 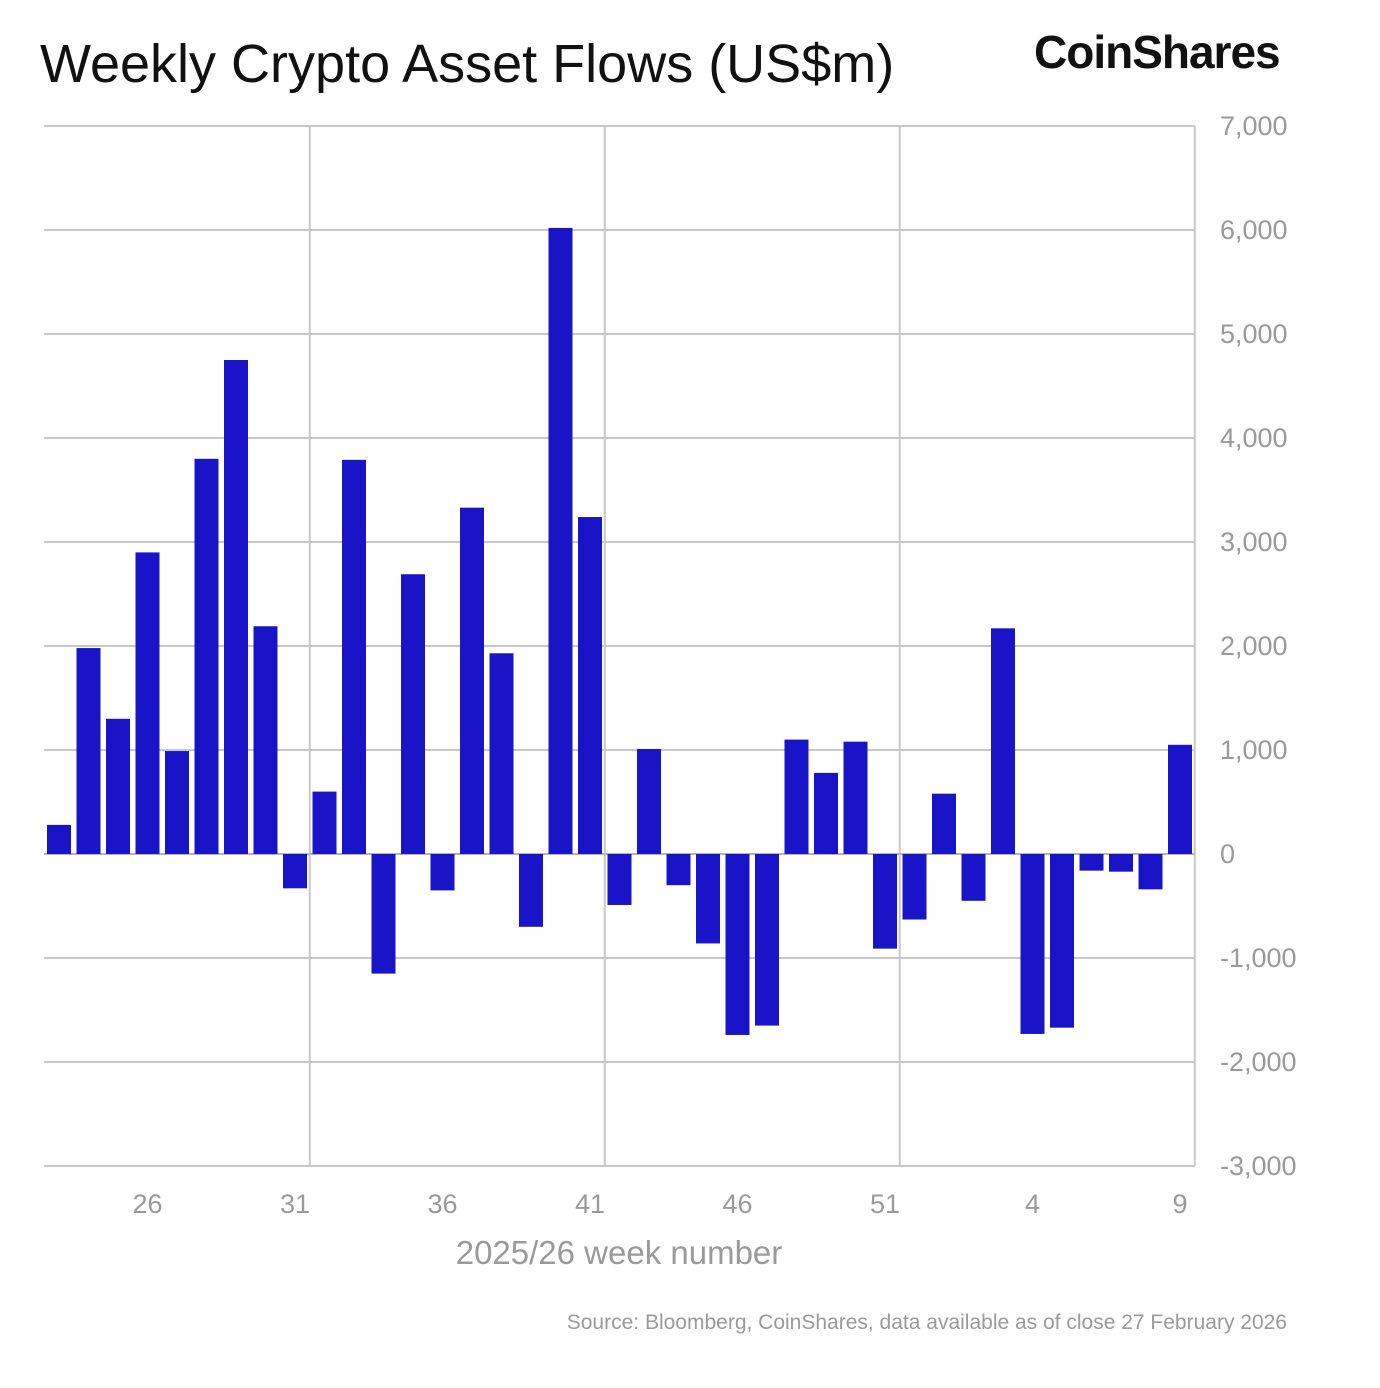 What do you see at coordinates (467, 64) in the screenshot?
I see `chart-title: Weekly Crypto Asset Flows (US$m)` at bounding box center [467, 64].